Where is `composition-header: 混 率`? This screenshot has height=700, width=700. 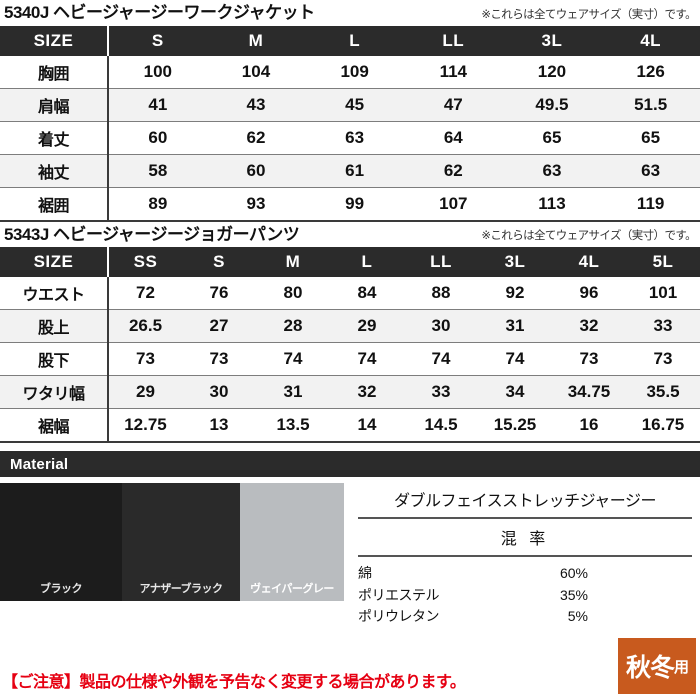 composition-header: 混 率 is located at coordinates (525, 540).